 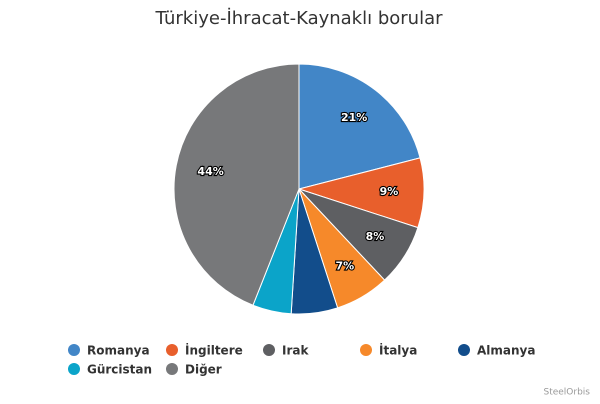 I want to click on legend-label: İtalya, so click(x=398, y=350).